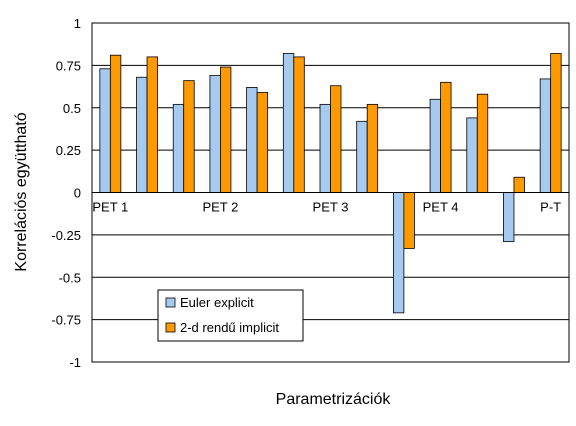 This screenshot has height=426, width=576. I want to click on x-tick-label: P-T, so click(550, 207).